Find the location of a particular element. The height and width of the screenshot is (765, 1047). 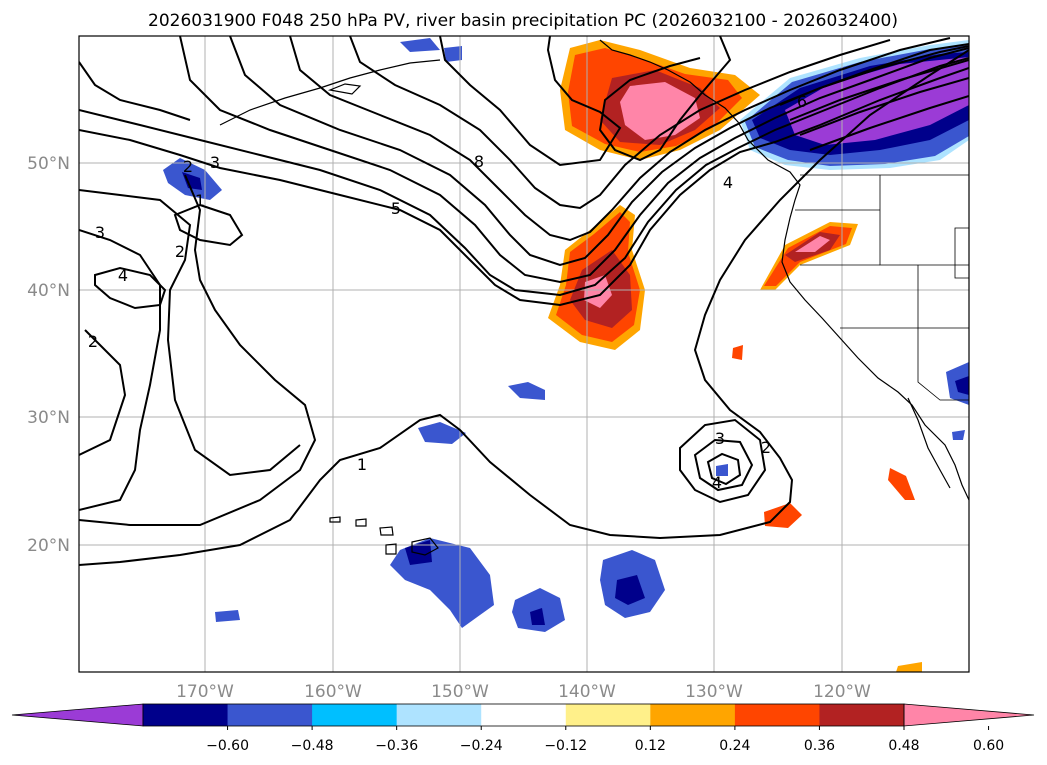

contour-label-6: 6 is located at coordinates (802, 101).